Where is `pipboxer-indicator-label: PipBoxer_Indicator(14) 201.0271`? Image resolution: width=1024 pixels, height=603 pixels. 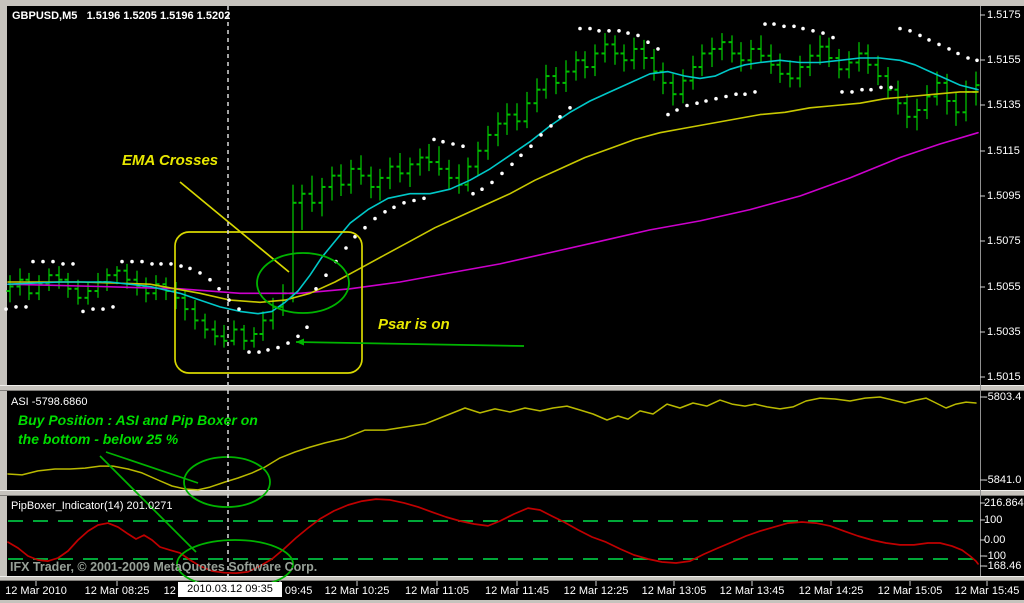 pipboxer-indicator-label: PipBoxer_Indicator(14) 201.0271 is located at coordinates (92, 506).